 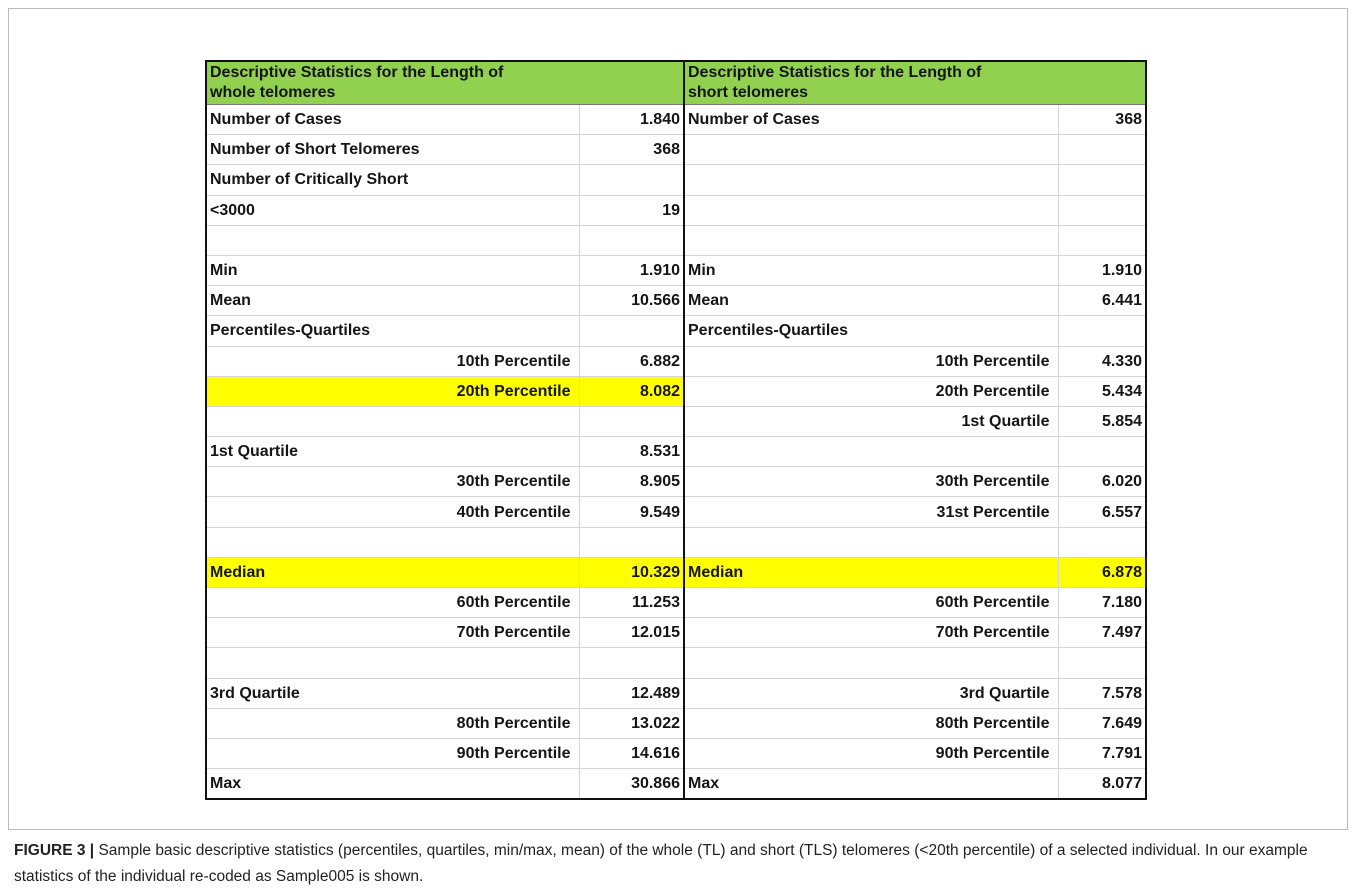 What do you see at coordinates (632, 573) in the screenshot?
I see `value-cell: 10.329` at bounding box center [632, 573].